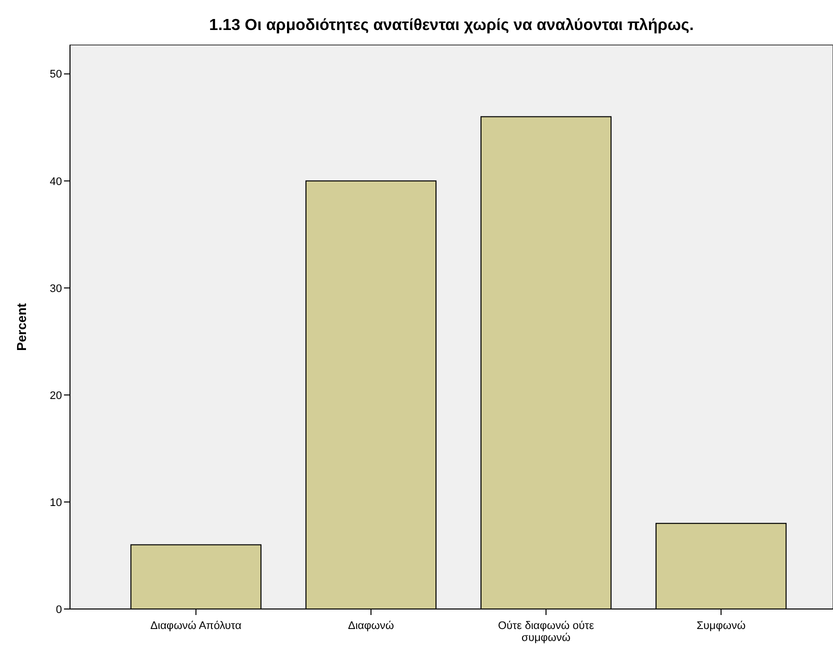  Describe the element at coordinates (371, 626) in the screenshot. I see `x-tick-label: Διαφωνώ` at that location.